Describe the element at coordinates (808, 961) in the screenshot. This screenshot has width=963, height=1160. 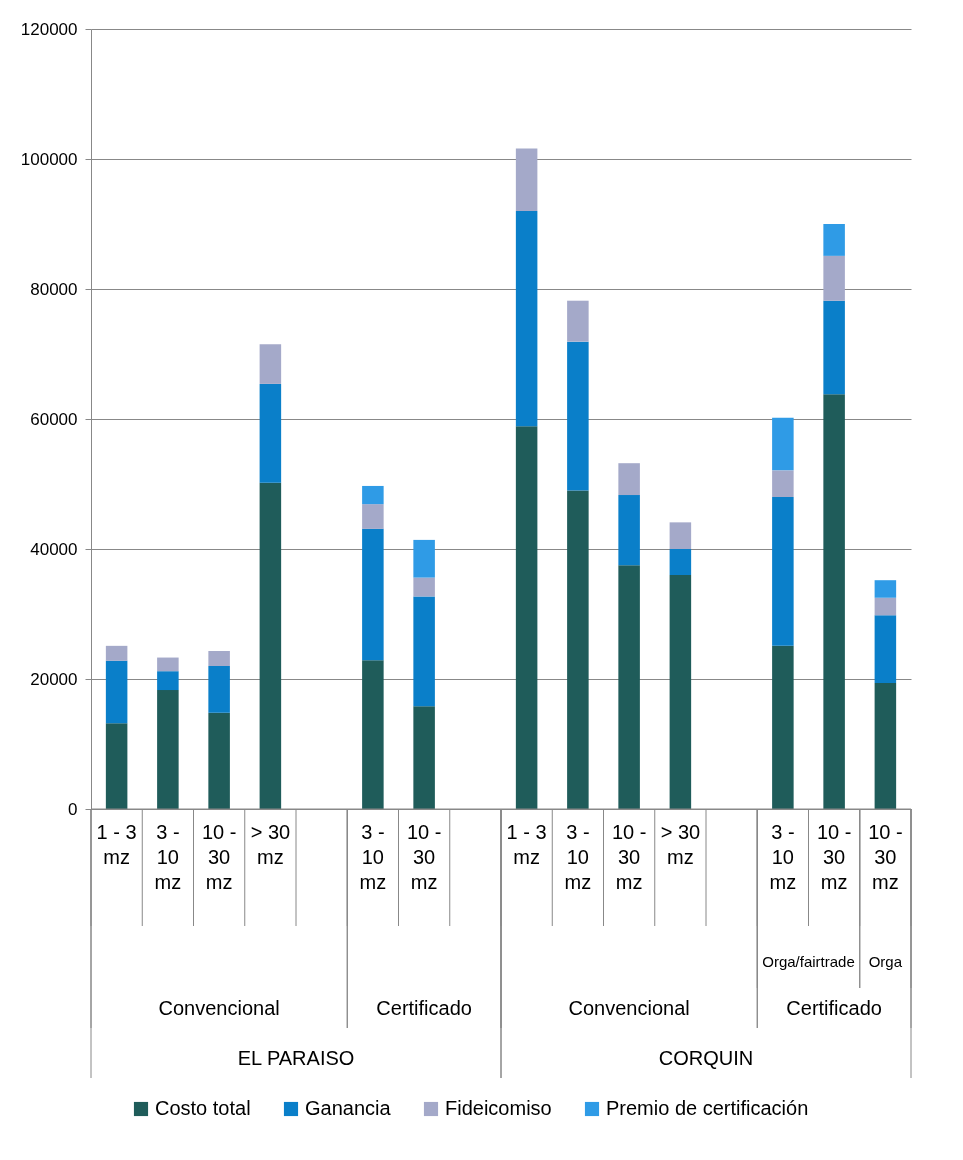
I see `text: Orga/fairtrade` at that location.